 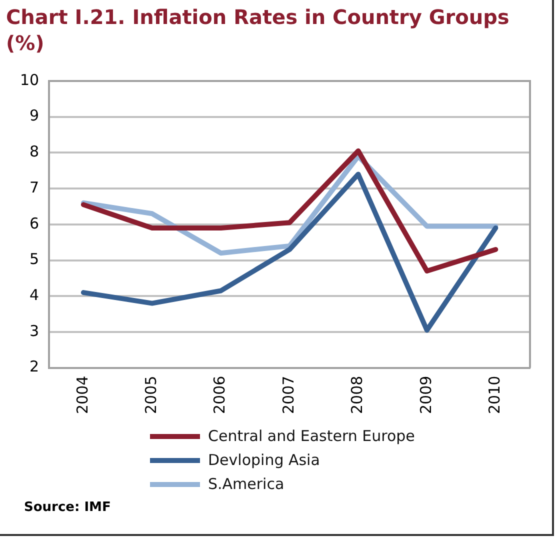 What do you see at coordinates (246, 484) in the screenshot?
I see `legend-label: S.America` at bounding box center [246, 484].